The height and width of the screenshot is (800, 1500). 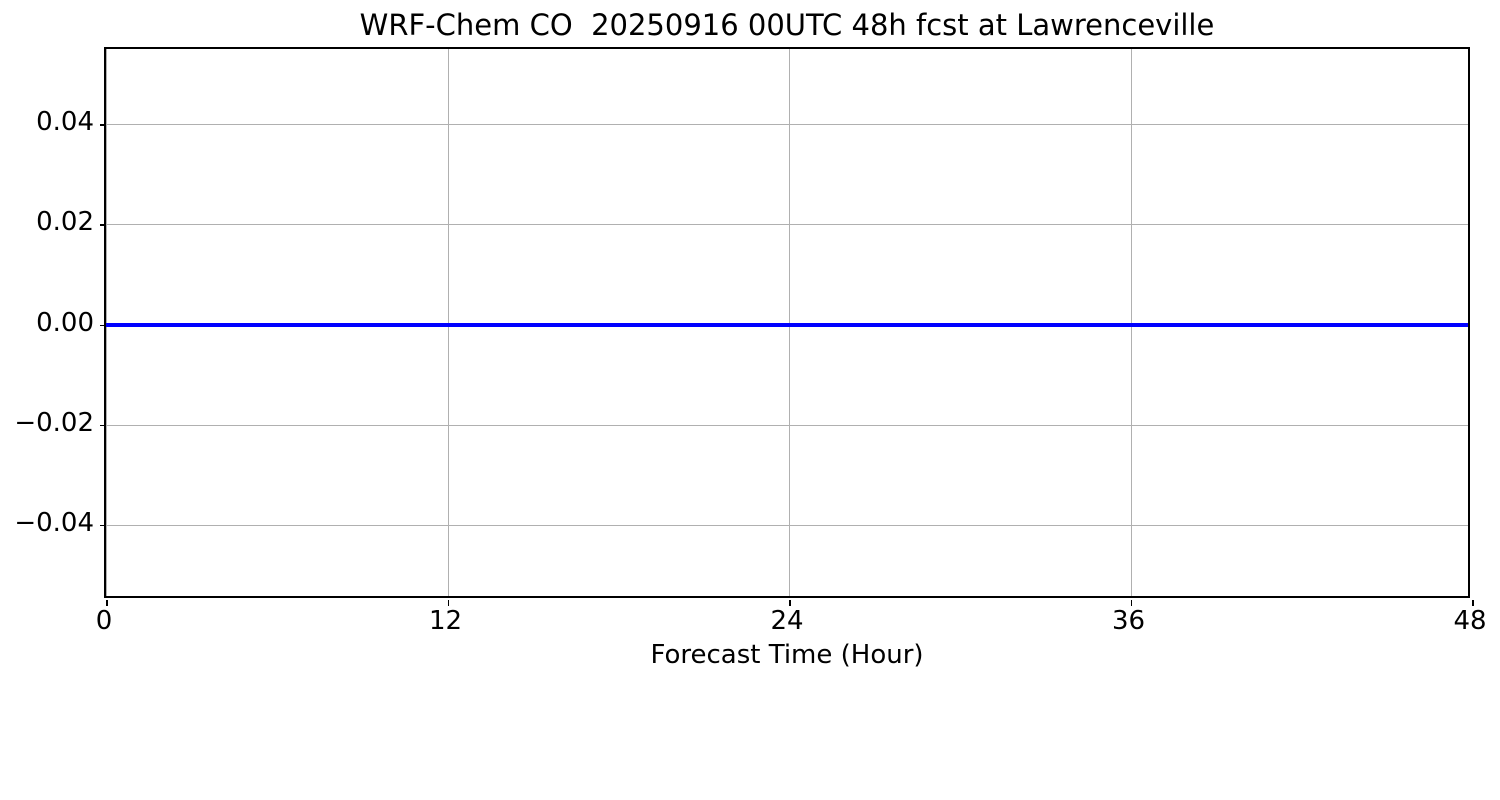 I want to click on y-axis-tick-label: 0.00, so click(x=65, y=322).